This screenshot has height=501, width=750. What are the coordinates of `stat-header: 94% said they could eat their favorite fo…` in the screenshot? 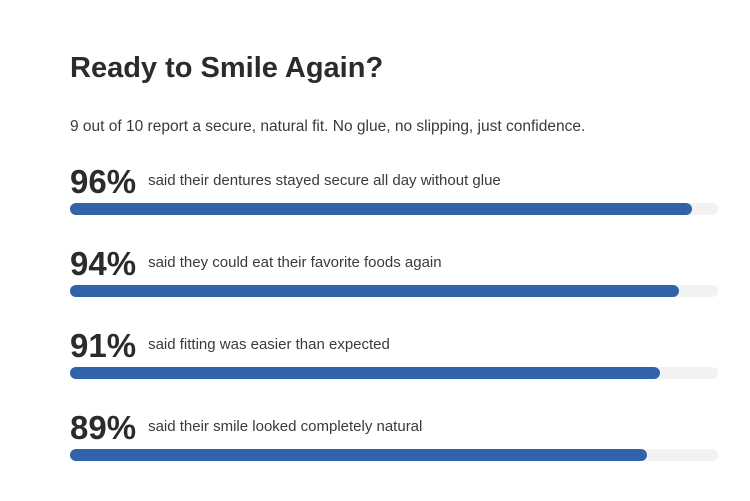 It's located at (394, 265).